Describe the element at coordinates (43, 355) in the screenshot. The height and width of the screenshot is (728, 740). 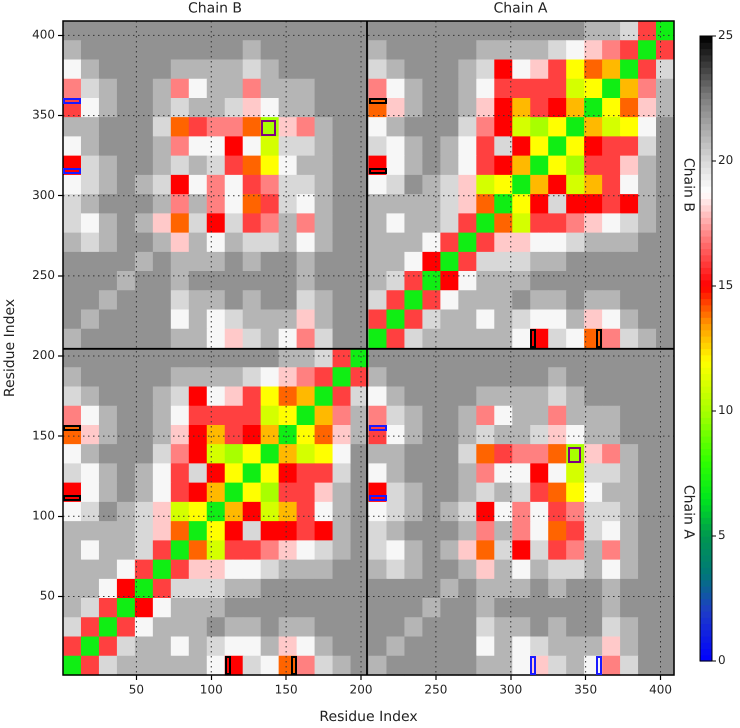
I see `y-tick-label: 200` at that location.